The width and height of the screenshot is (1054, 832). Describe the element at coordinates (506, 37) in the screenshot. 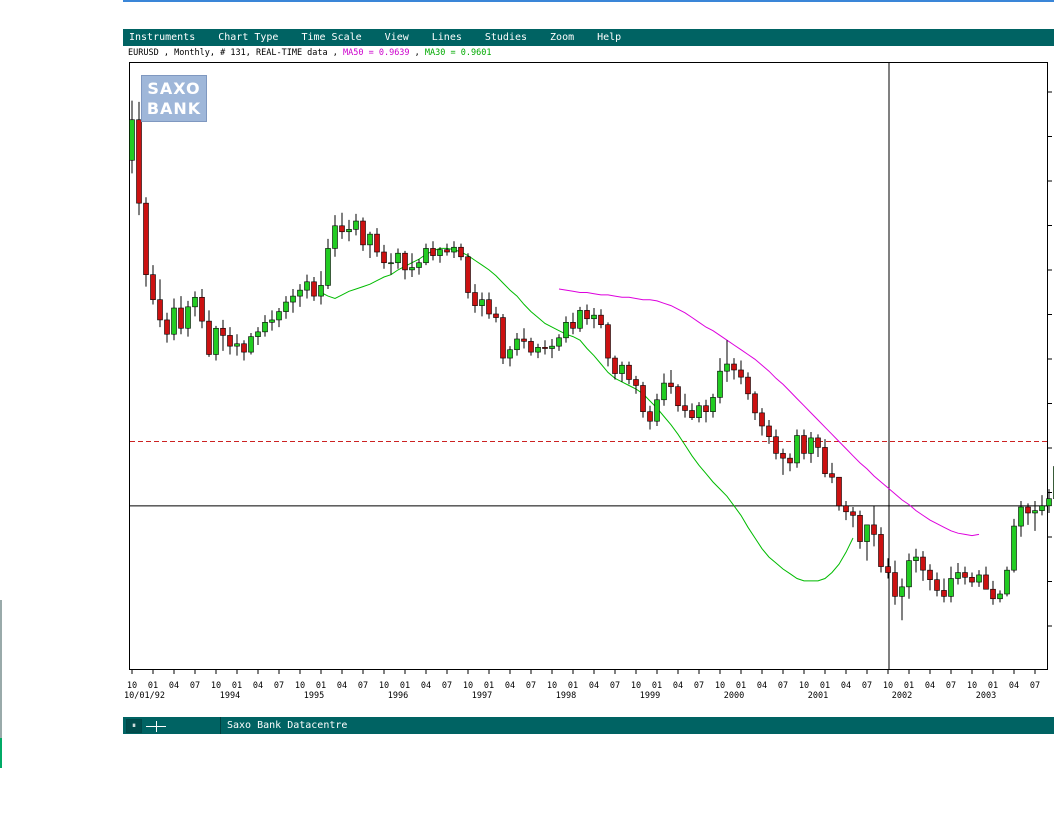

I see `menu-studies: Studies` at that location.